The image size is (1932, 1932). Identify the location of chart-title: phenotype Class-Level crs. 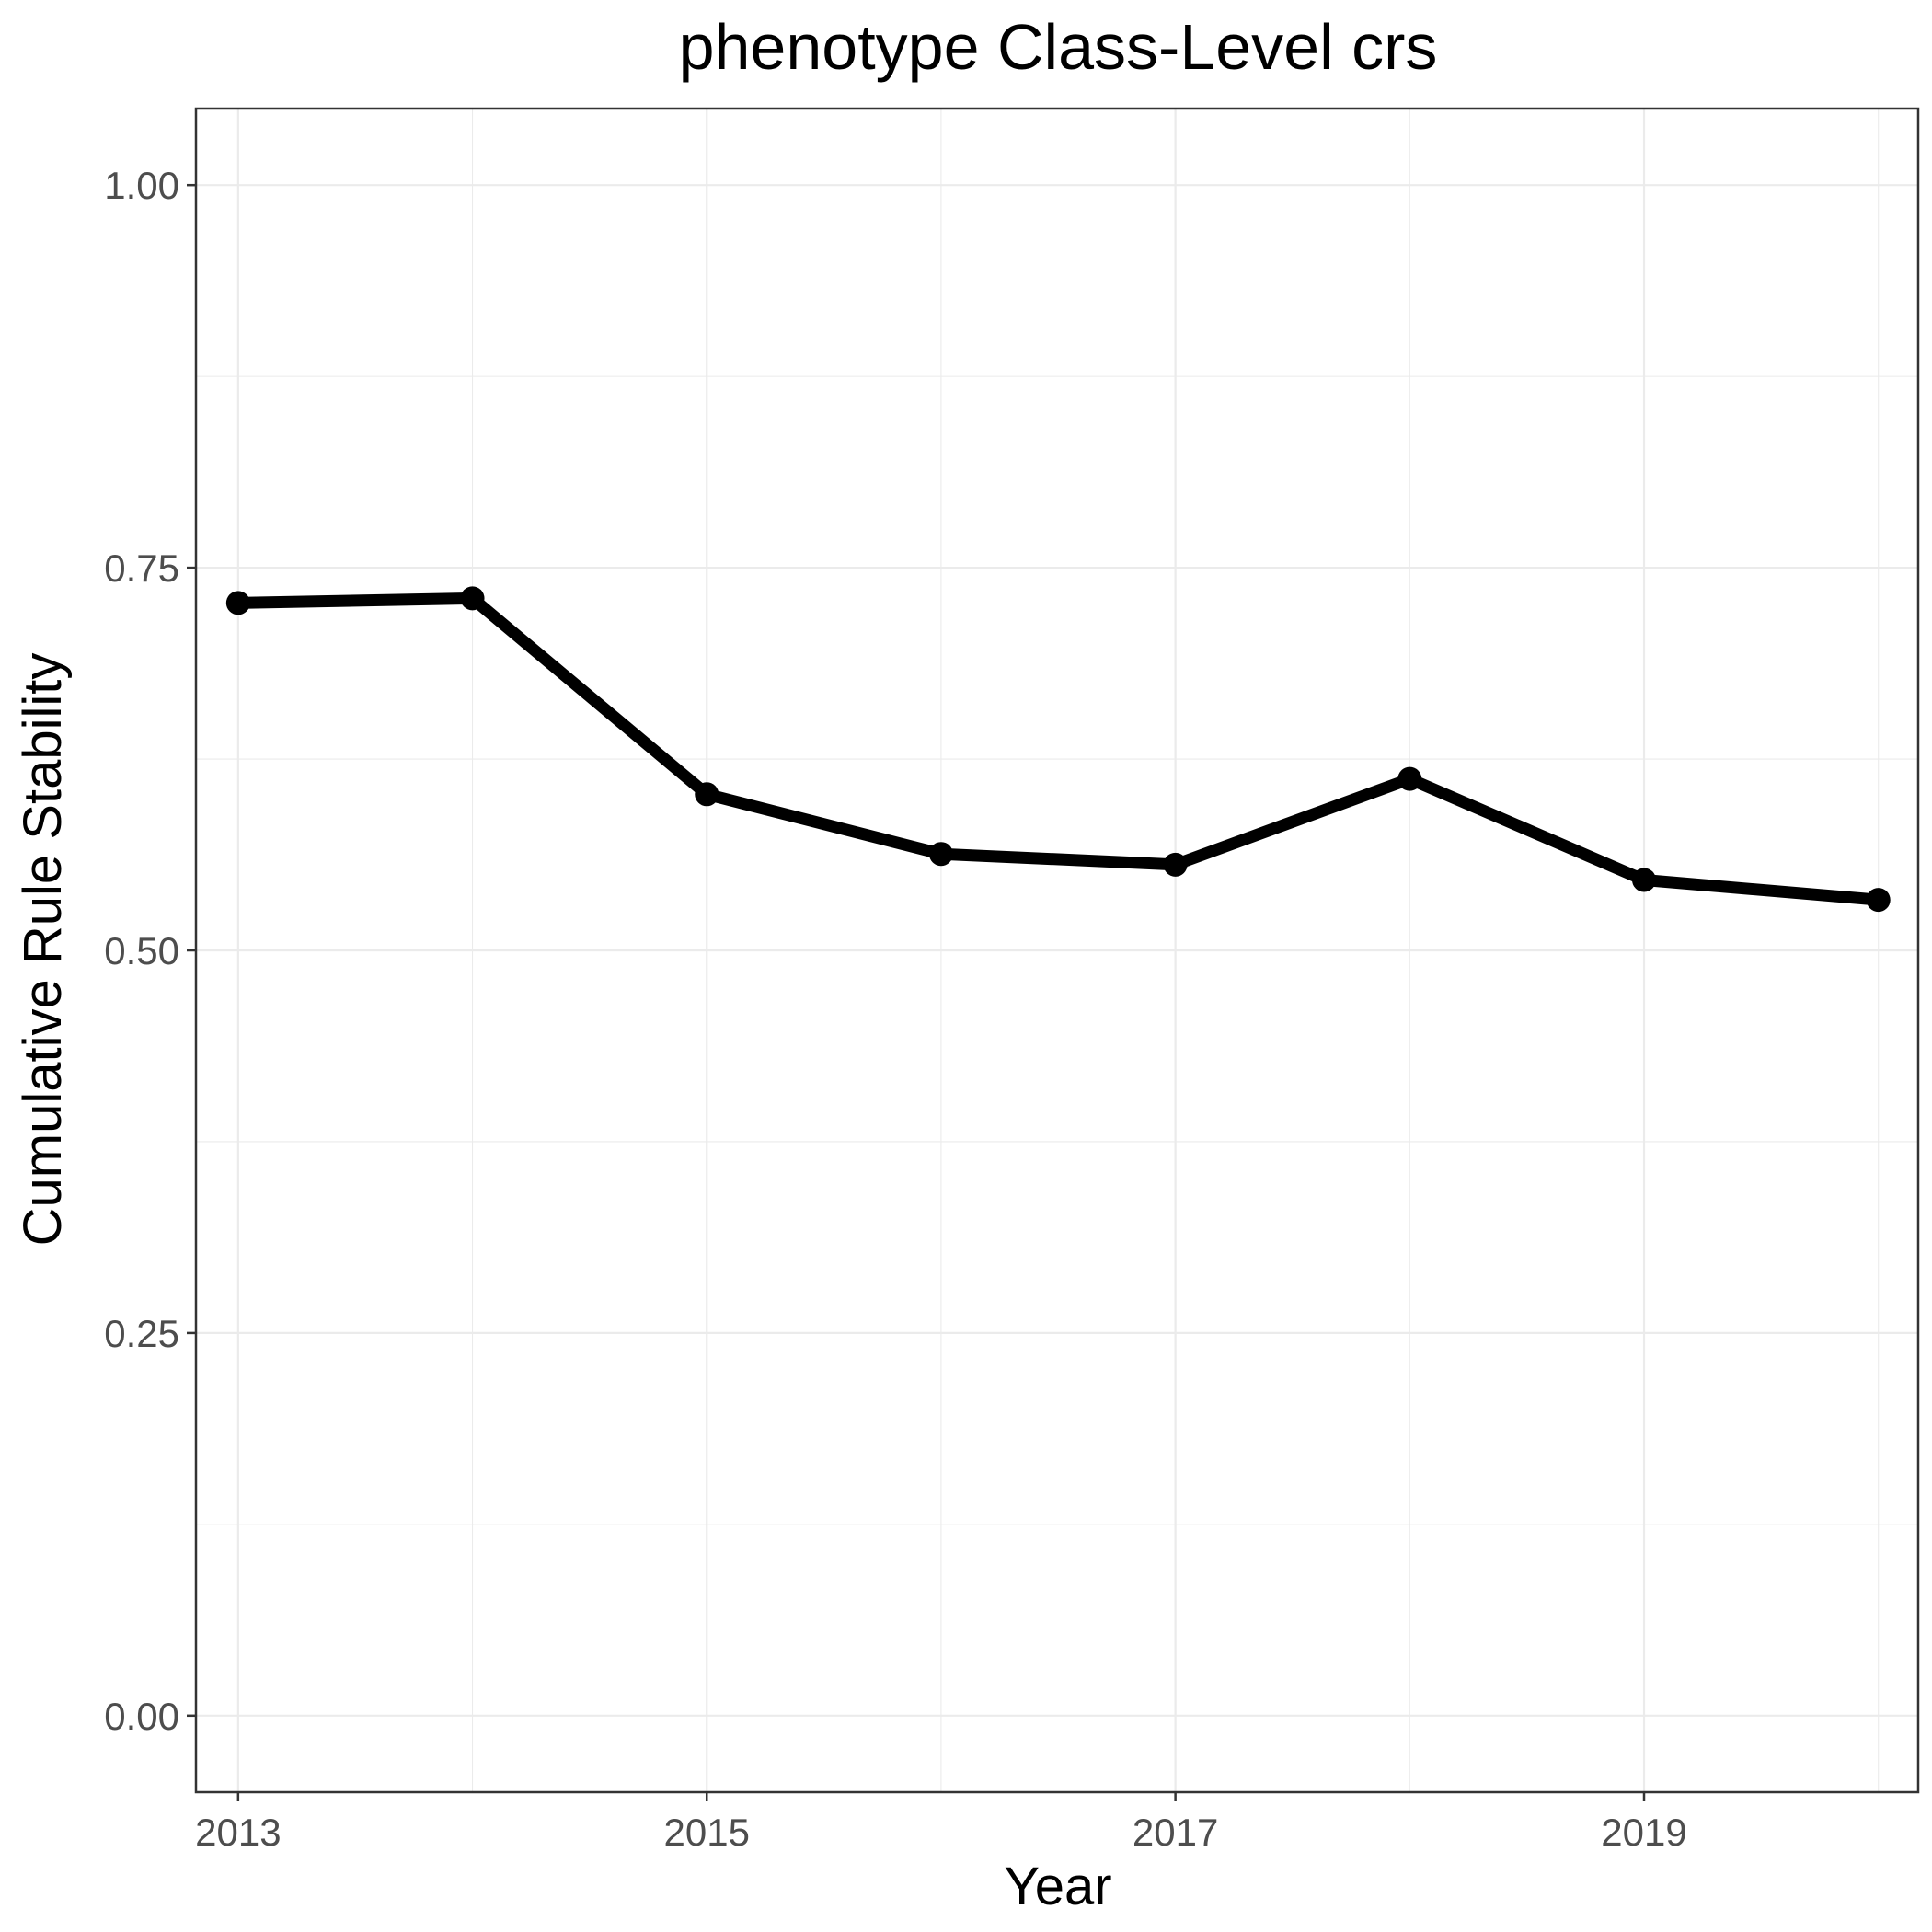
(1058, 47).